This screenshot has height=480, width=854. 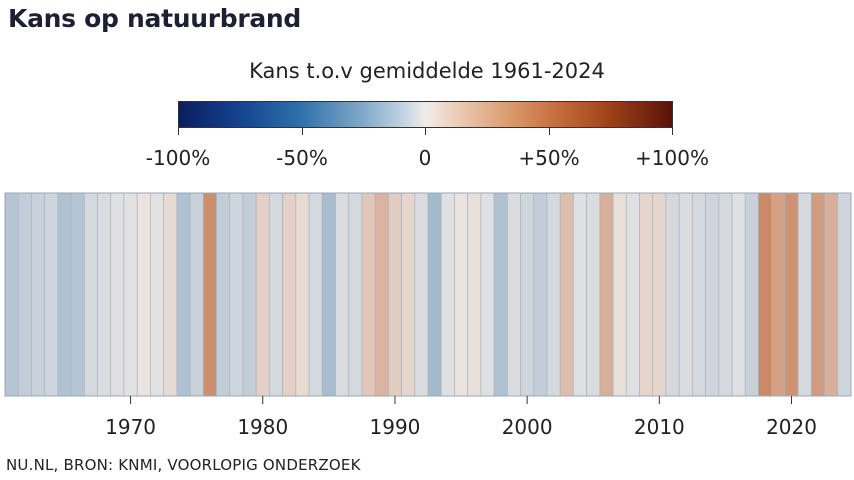 What do you see at coordinates (765, 294) in the screenshot?
I see `year-stripe-2018` at bounding box center [765, 294].